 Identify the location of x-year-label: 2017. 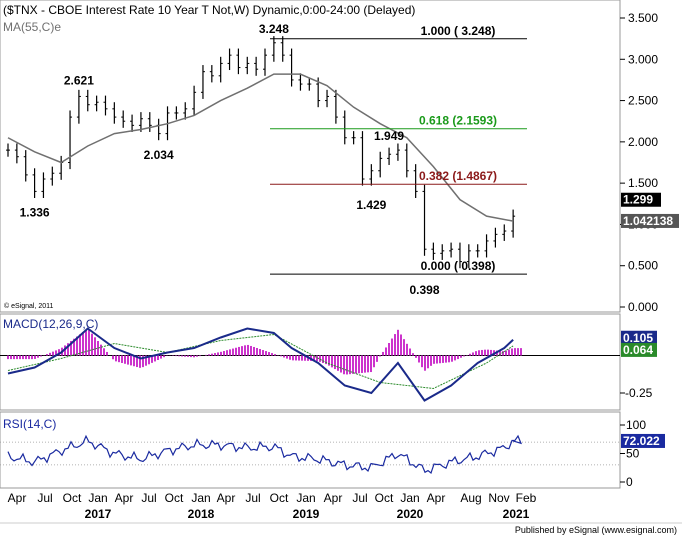
(98, 514).